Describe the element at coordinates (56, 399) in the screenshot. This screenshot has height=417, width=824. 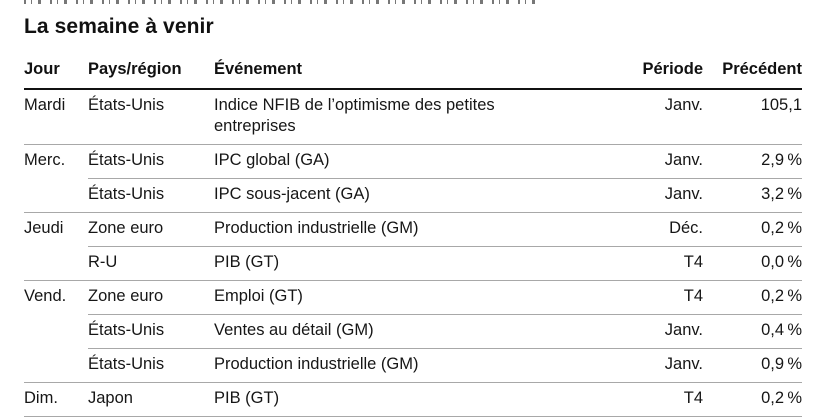
I see `cell-day: Dim.` at that location.